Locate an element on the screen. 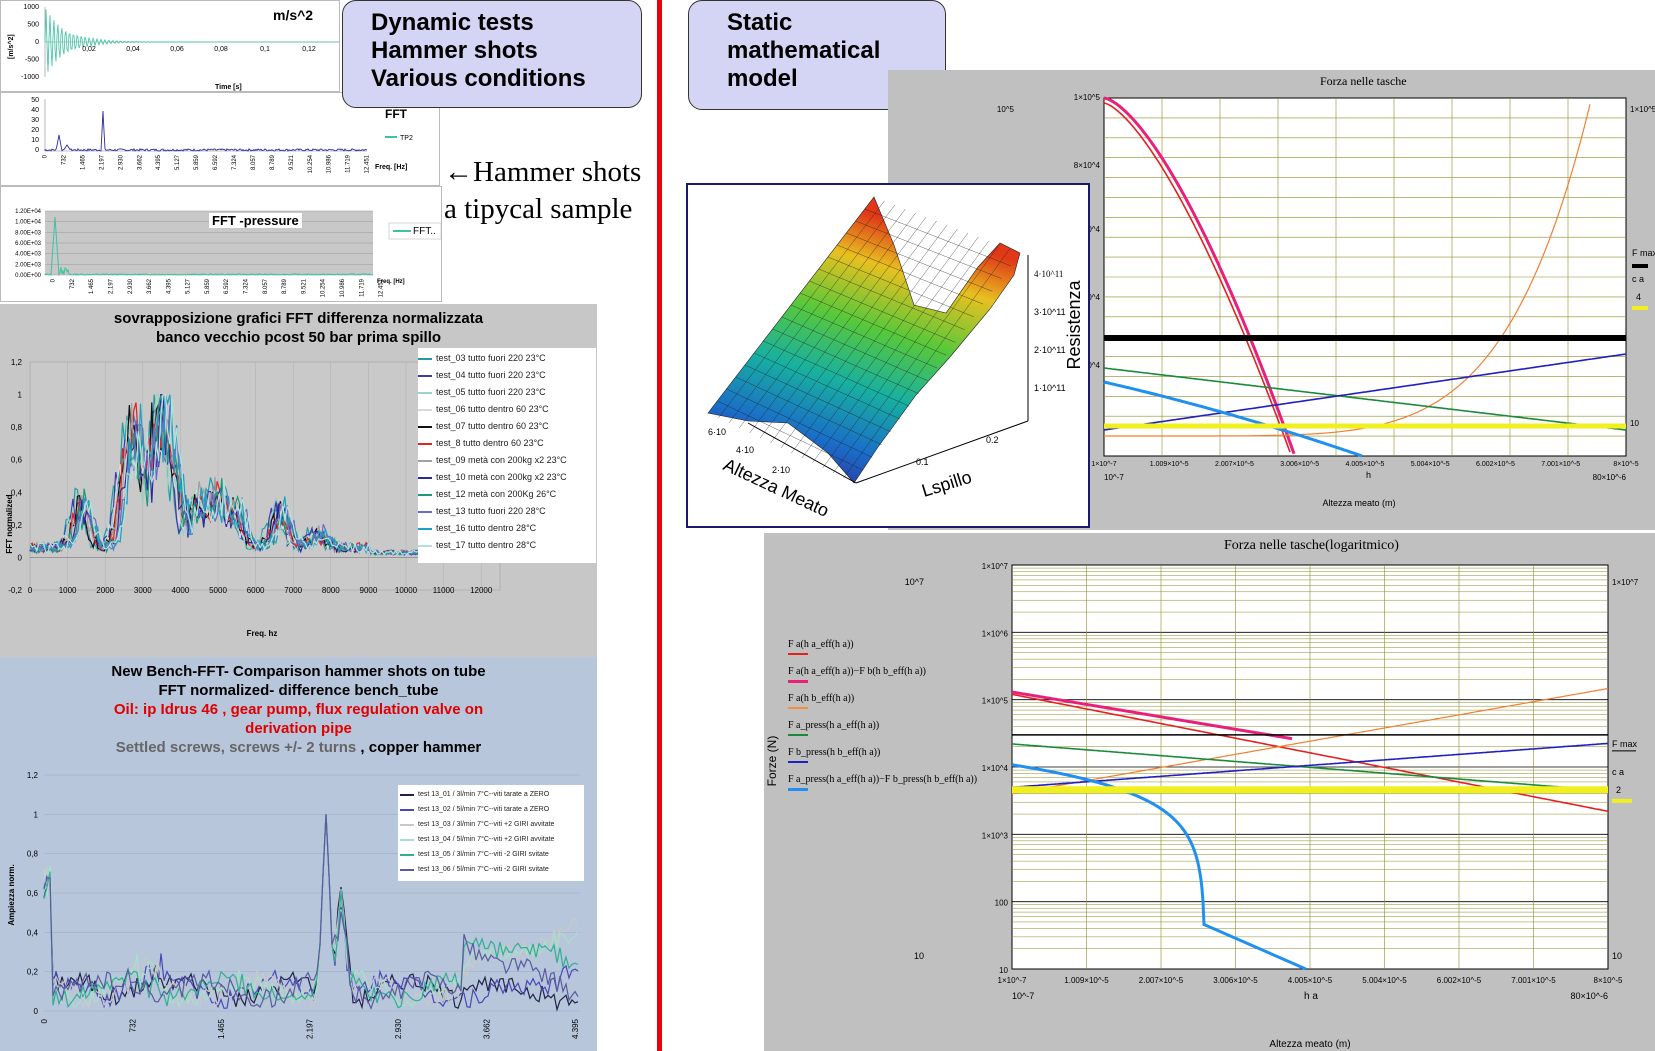 The width and height of the screenshot is (1655, 1051). time-plot-unit-title: m/s^2 is located at coordinates (293, 15).